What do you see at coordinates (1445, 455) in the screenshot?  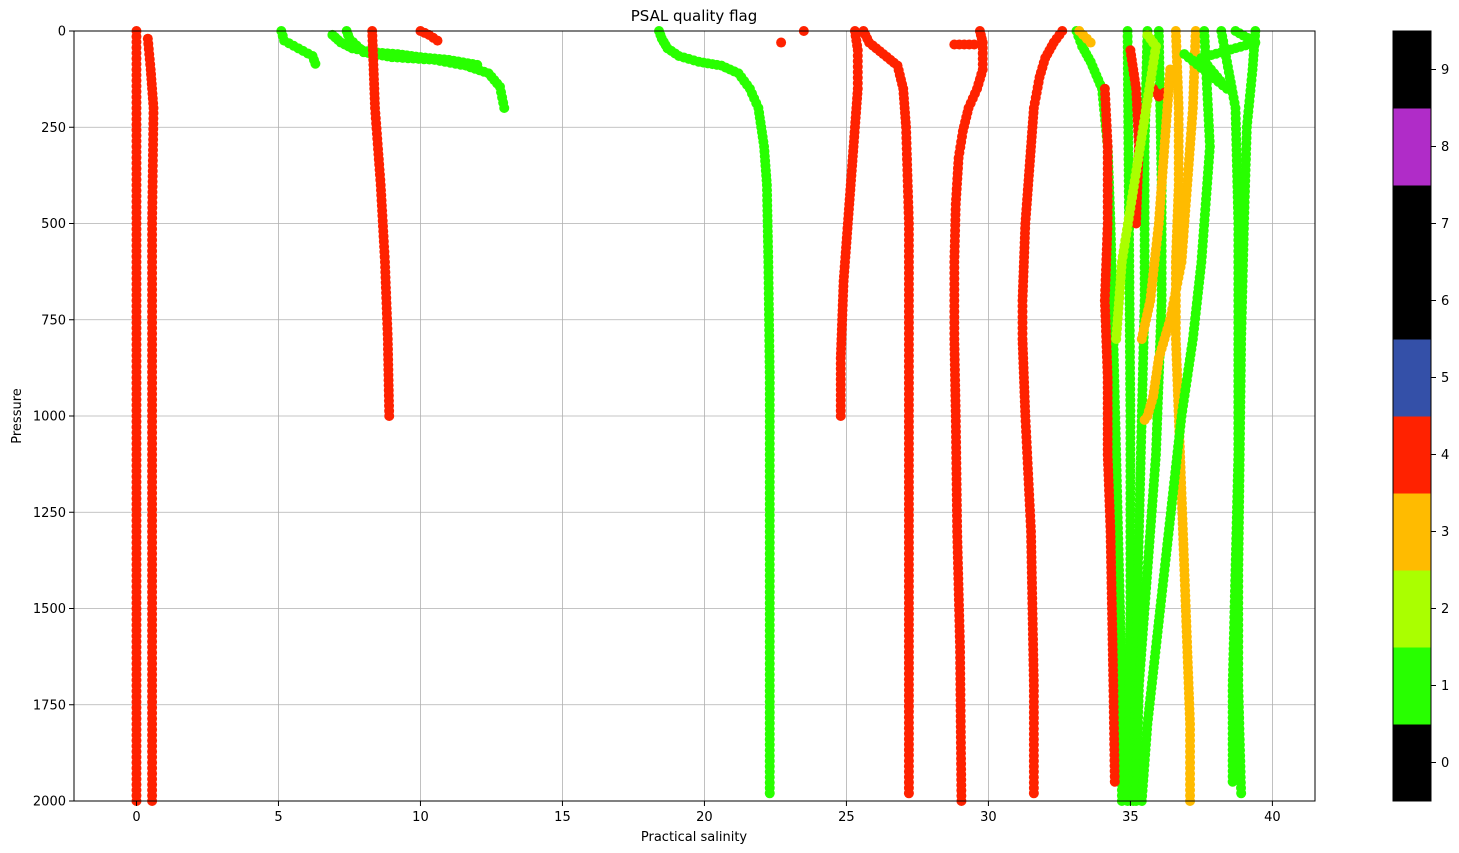 I see `colorbar-tick-label: 4` at bounding box center [1445, 455].